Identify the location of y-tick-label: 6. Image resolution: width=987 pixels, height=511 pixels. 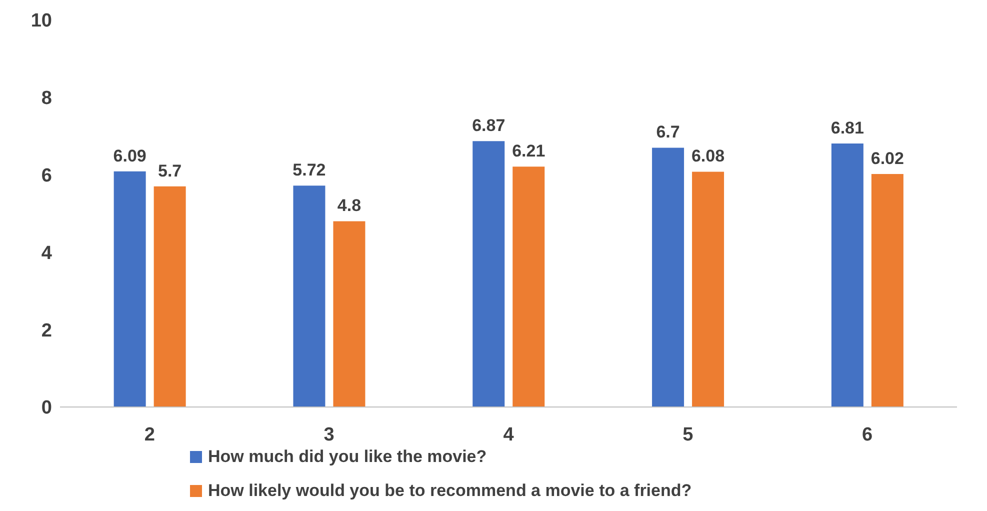
(46, 176).